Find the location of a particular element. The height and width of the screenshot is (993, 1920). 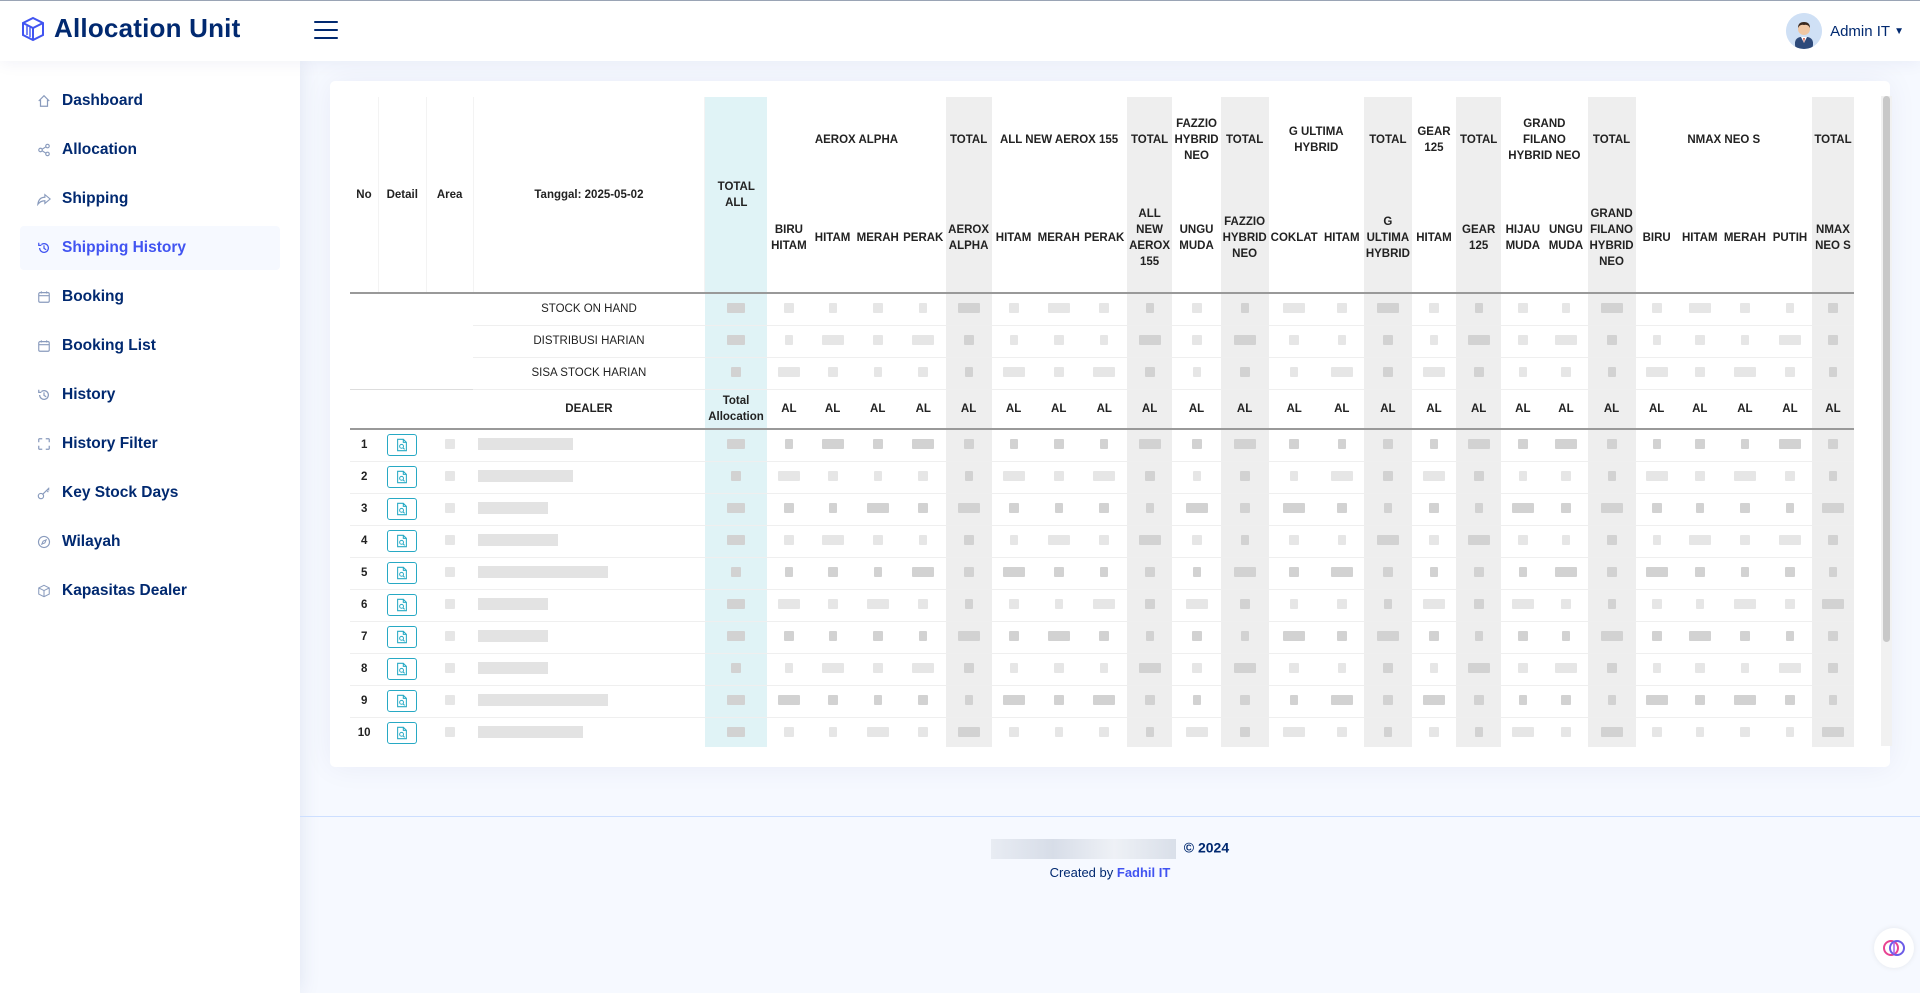

scrollbar-thumb is located at coordinates (1886, 369).